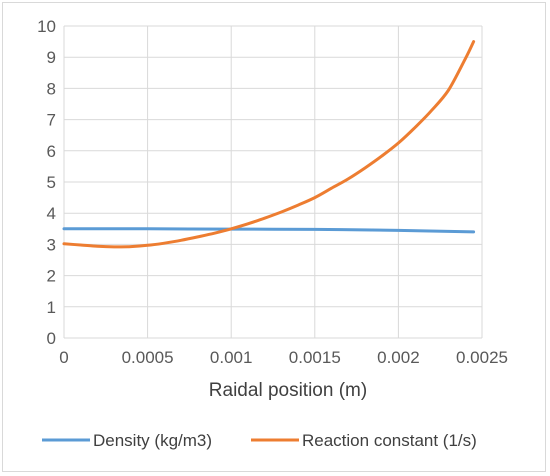 This screenshot has width=550, height=476. What do you see at coordinates (46, 26) in the screenshot?
I see `y-tick-label: 10` at bounding box center [46, 26].